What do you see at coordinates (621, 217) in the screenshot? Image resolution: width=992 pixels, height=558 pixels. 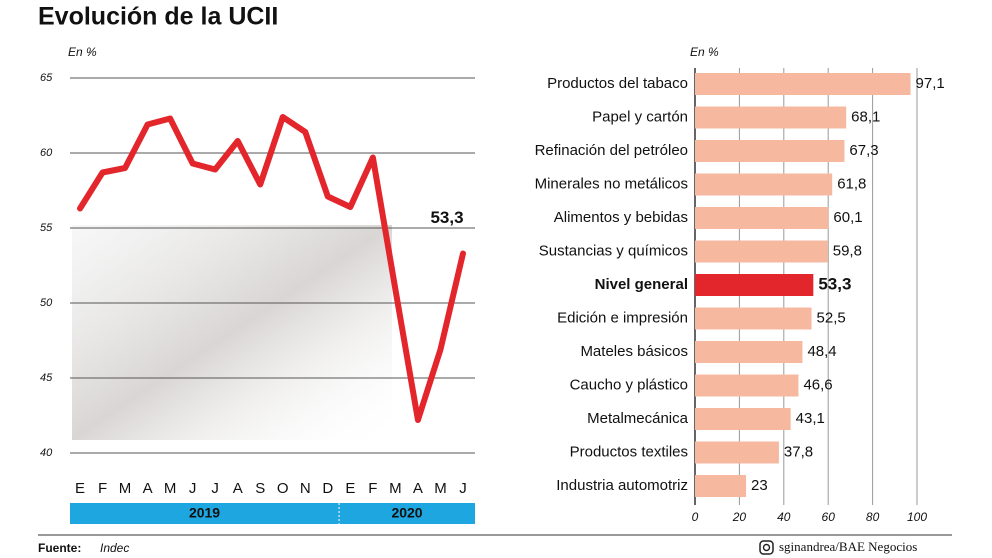 I see `category-label: Alimentos y bebidas` at bounding box center [621, 217].